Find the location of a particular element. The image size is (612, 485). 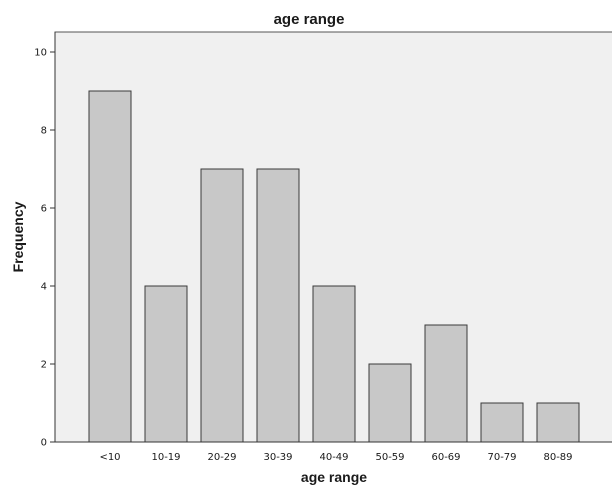

x-tick-label: 40-49 is located at coordinates (333, 457).